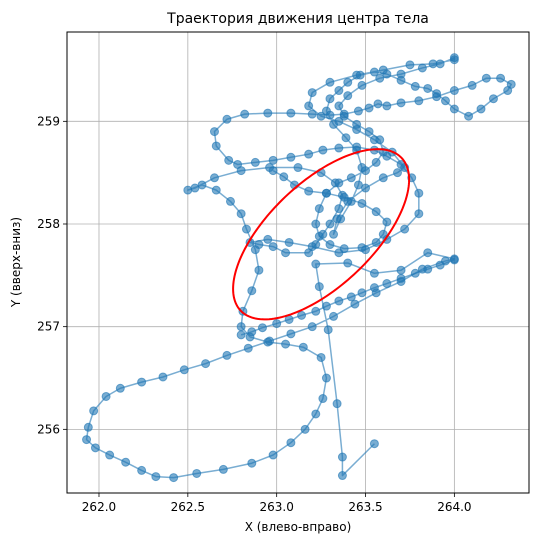  What do you see at coordinates (48, 429) in the screenshot?
I see `y-tick-label: 256` at bounding box center [48, 429].